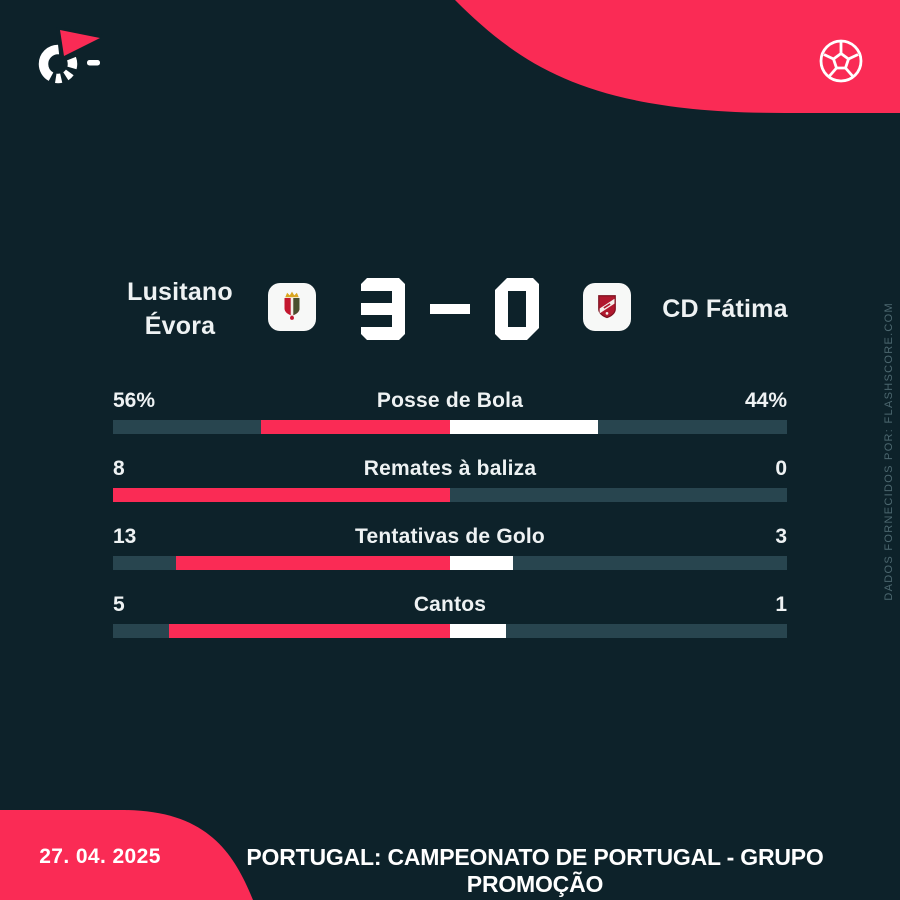 The image size is (900, 900). Describe the element at coordinates (119, 604) in the screenshot. I see `home-stat-value: 5` at that location.